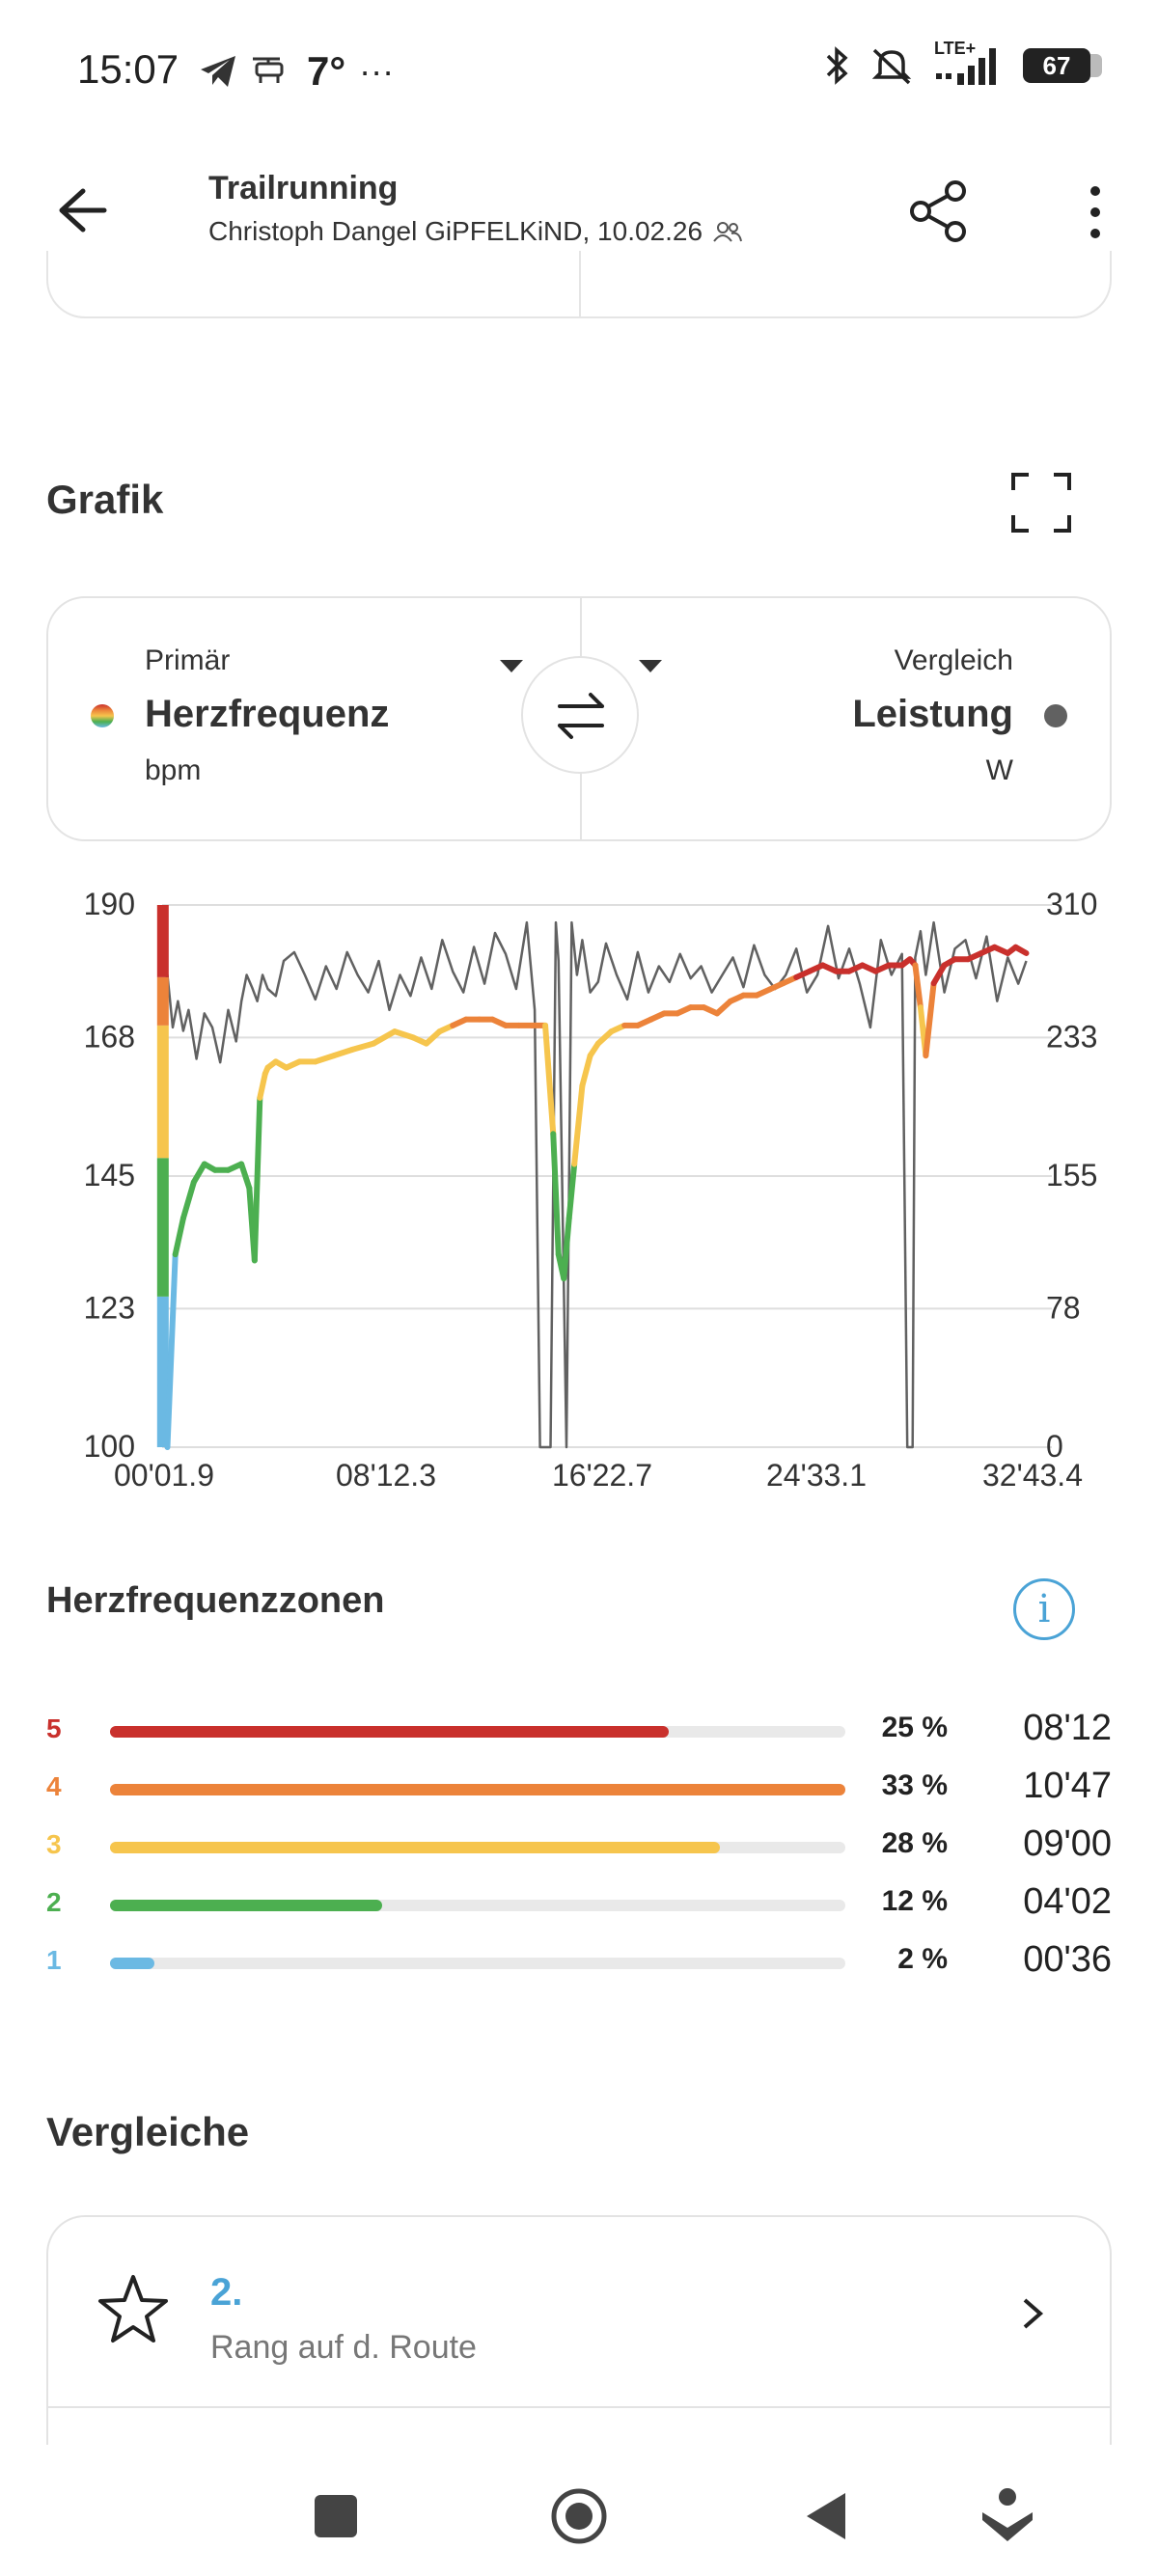  I want to click on y-left-tick-label: 190, so click(109, 904).